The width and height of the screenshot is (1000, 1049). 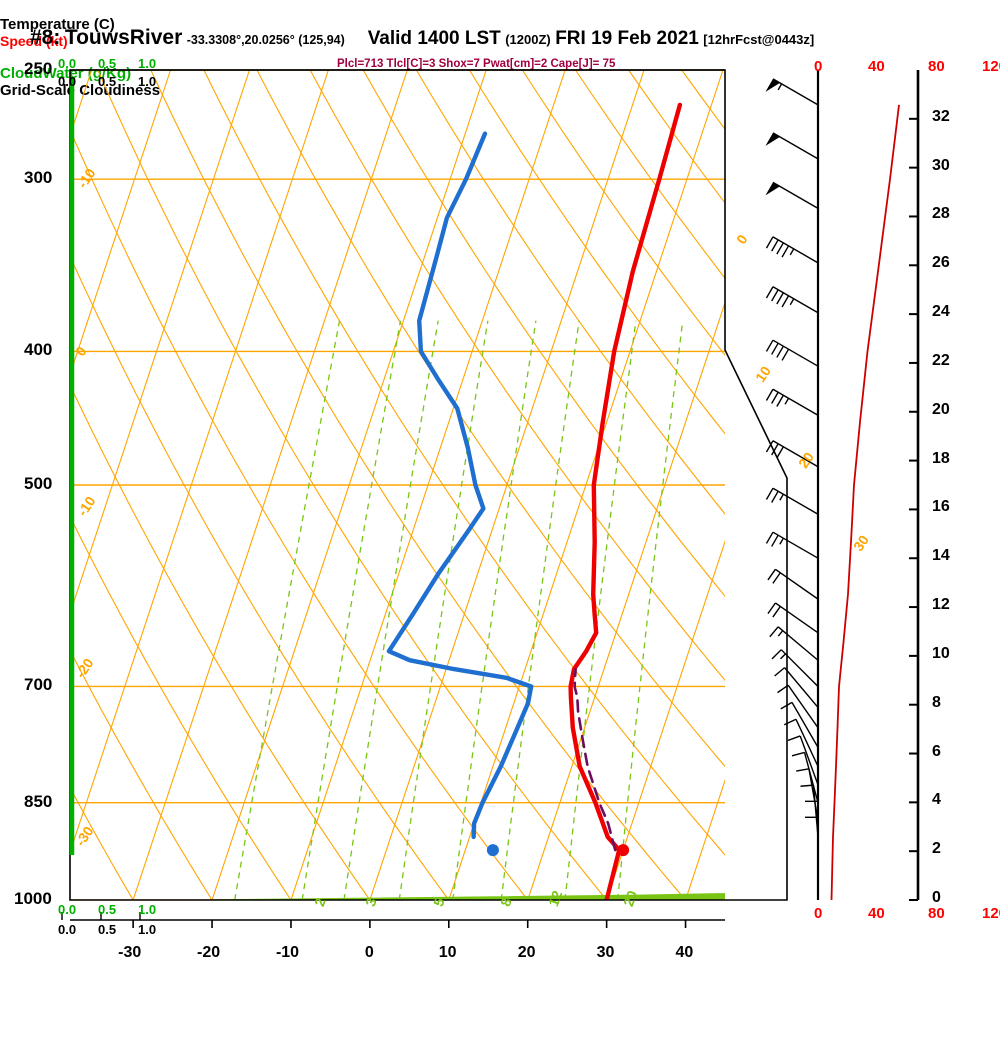 I want to click on station-coords: -33.3308°,20.0256° (125,94), so click(x=265, y=40).